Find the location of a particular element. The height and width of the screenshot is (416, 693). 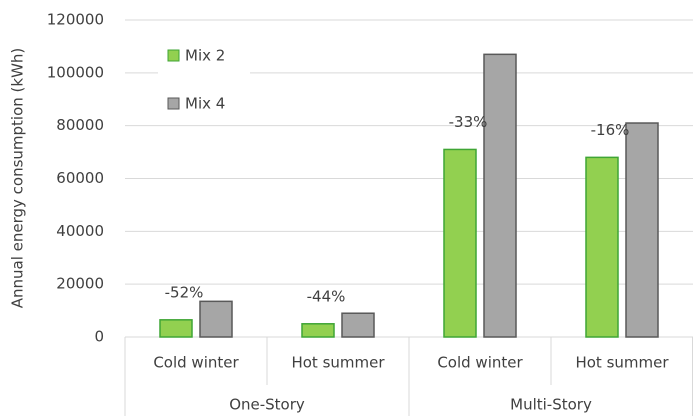

y-tick-label: 0 is located at coordinates (99, 337).